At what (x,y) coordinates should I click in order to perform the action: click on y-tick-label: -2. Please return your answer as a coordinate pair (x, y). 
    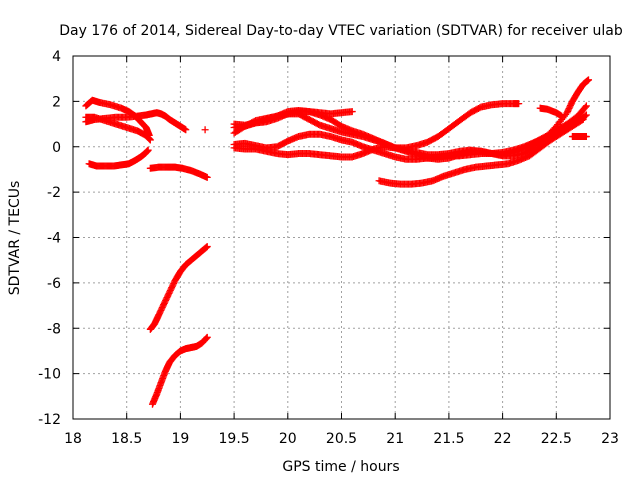
    Looking at the image, I should click on (54, 193).